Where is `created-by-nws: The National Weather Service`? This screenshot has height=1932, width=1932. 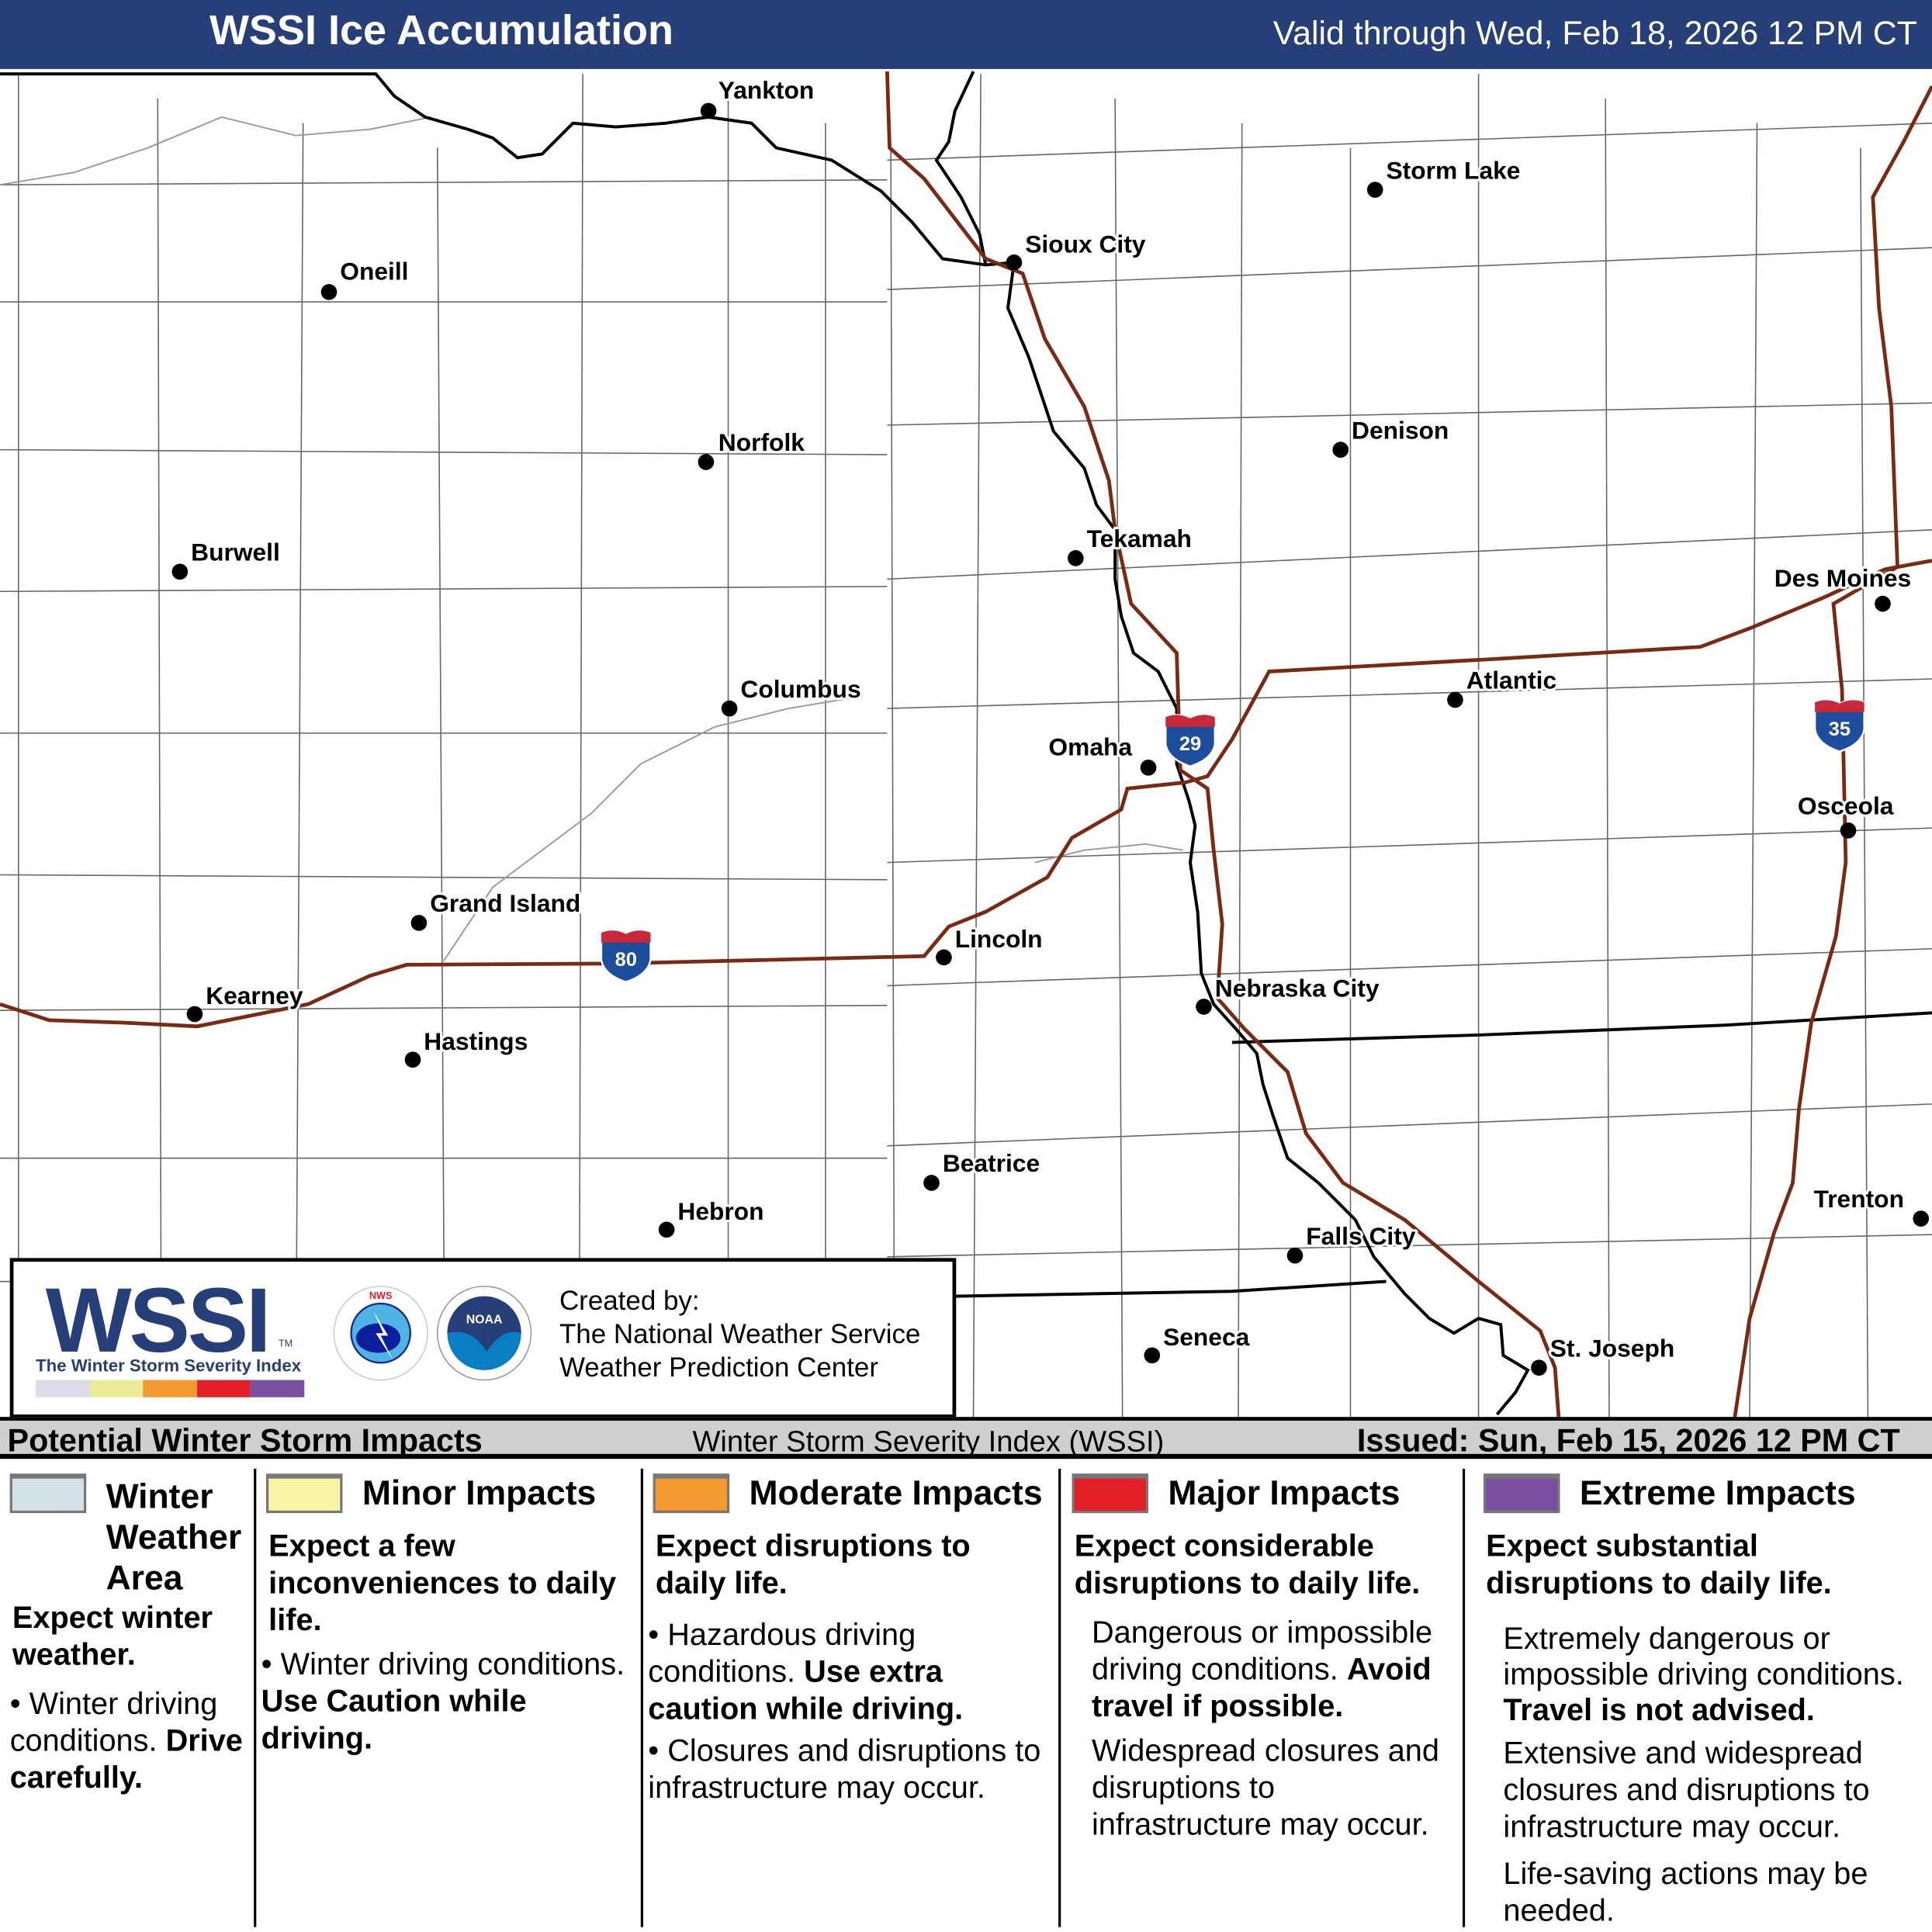
created-by-nws: The National Weather Service is located at coordinates (740, 1333).